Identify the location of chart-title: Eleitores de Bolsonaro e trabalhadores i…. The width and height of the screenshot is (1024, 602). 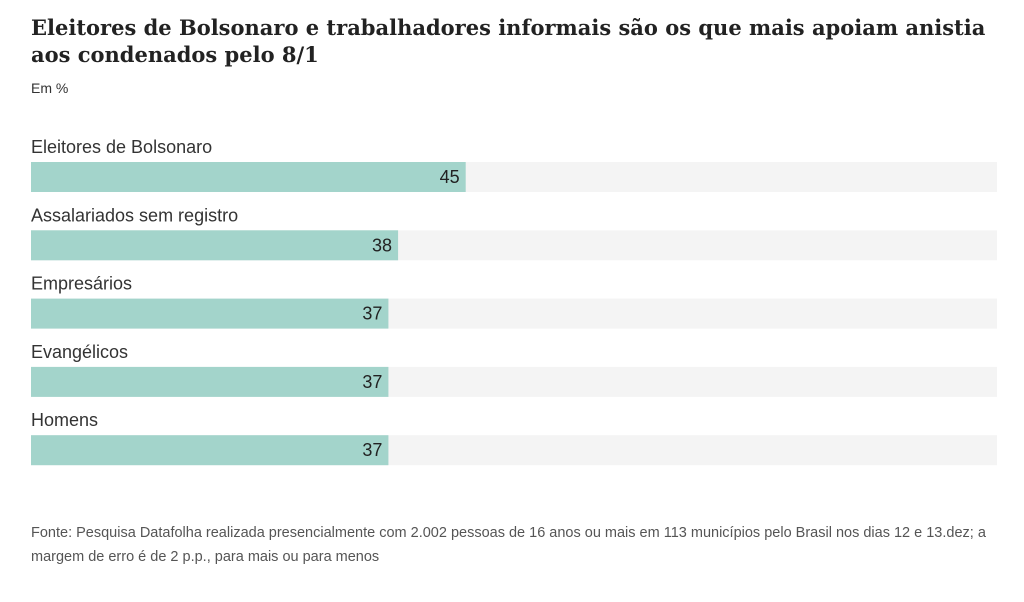
(508, 41).